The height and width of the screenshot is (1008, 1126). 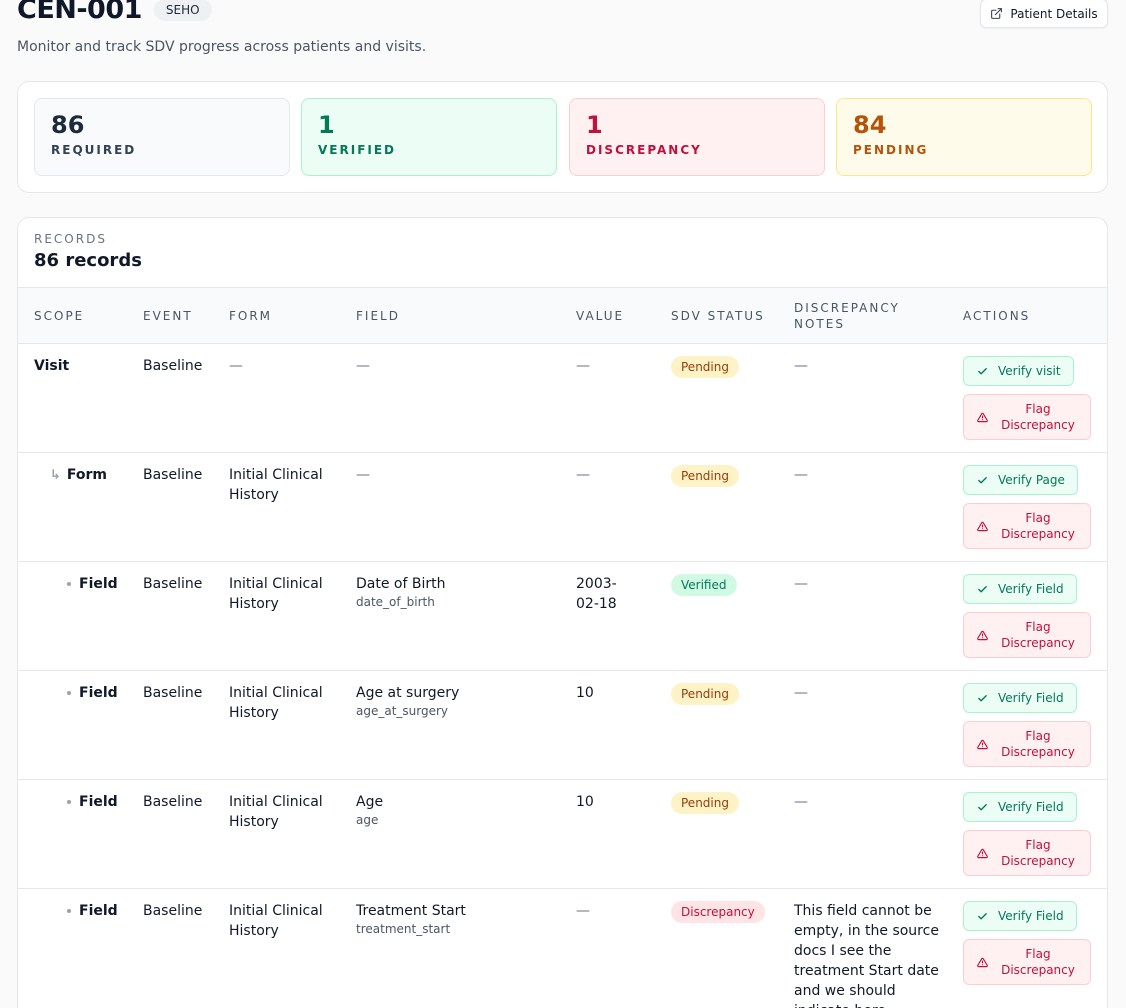 I want to click on stat-verified-label: VERIFIED, so click(x=357, y=150).